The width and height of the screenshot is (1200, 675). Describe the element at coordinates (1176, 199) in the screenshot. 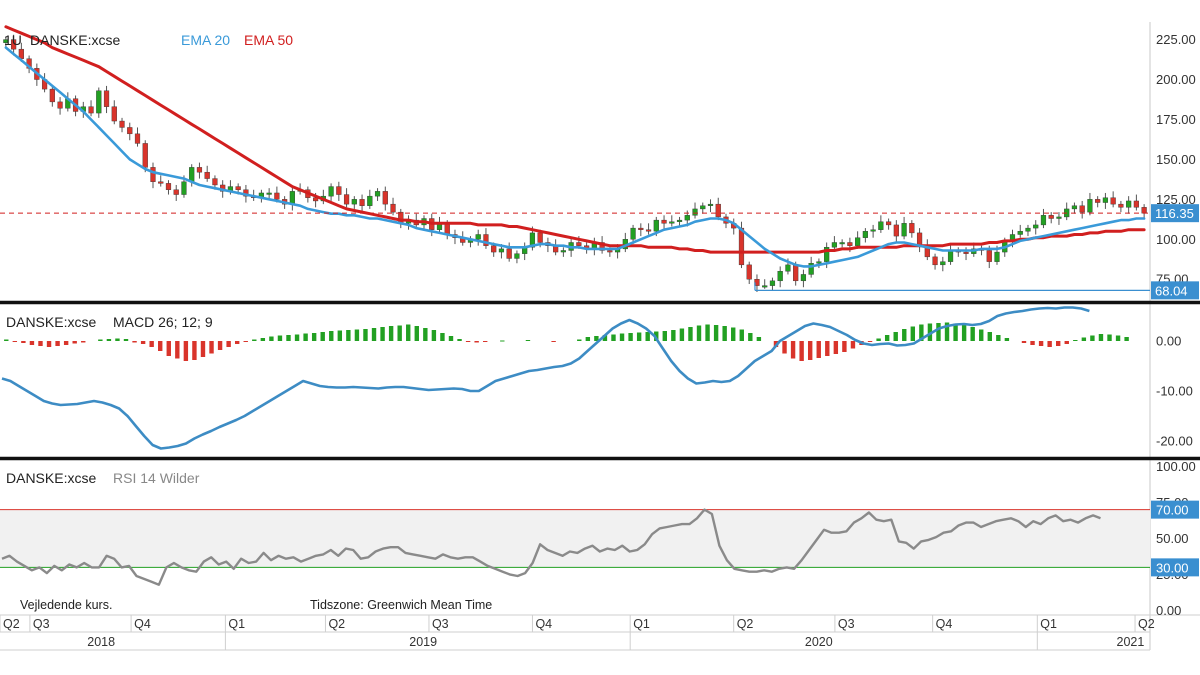

I see `price-tick-label: 125.00` at that location.